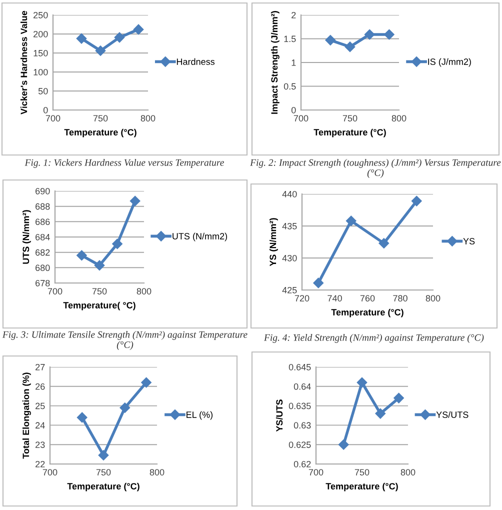 The image size is (502, 510). Describe the element at coordinates (449, 62) in the screenshot. I see `legend-label: IS (J/mm2)` at that location.